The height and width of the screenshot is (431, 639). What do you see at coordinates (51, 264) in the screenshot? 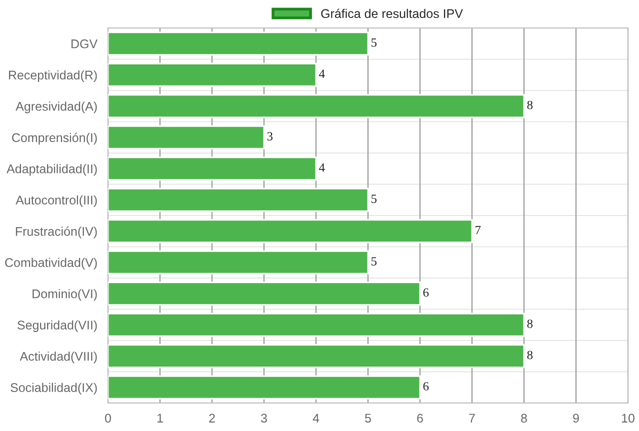
I see `y-tick-label: Combatividad(V)` at bounding box center [51, 264].